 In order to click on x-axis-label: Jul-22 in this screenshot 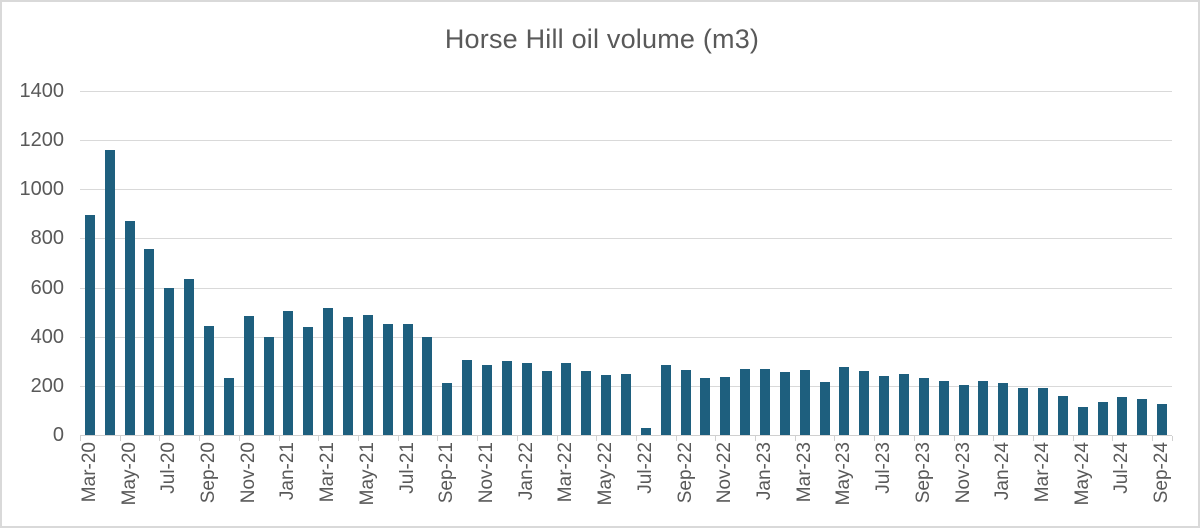, I will do `click(645, 468)`.